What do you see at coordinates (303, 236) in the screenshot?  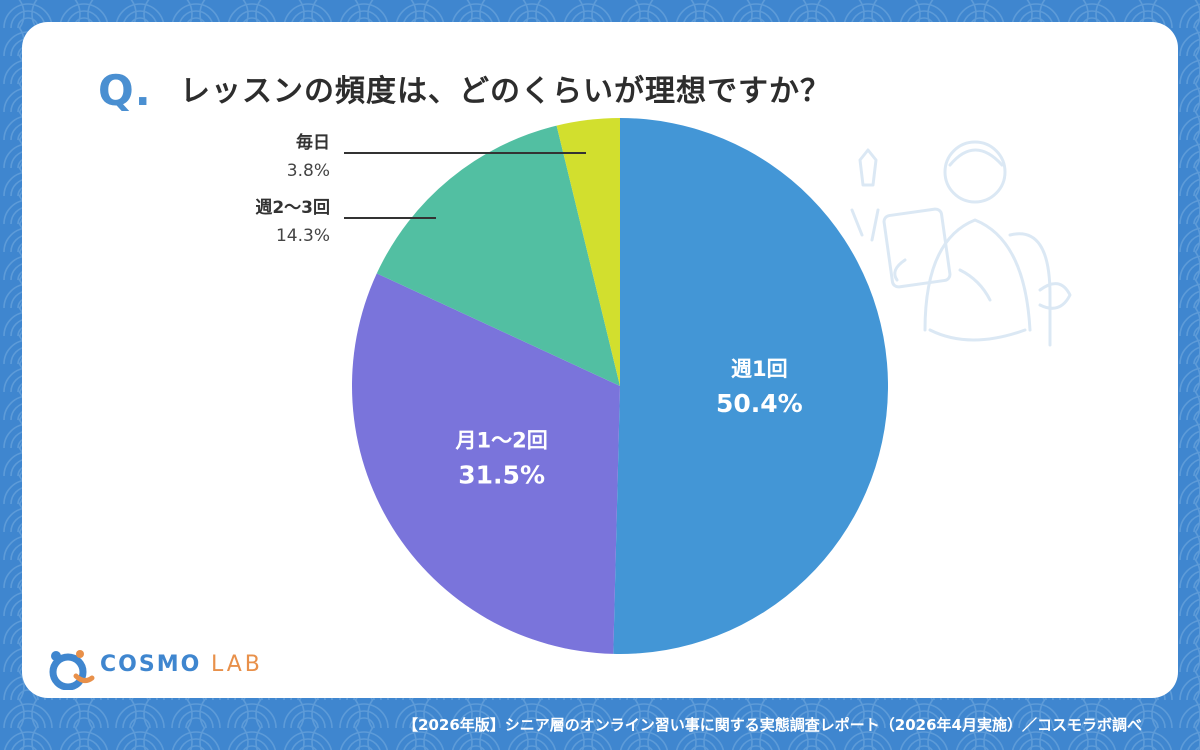 I see `slice-value-2: 14.3%` at bounding box center [303, 236].